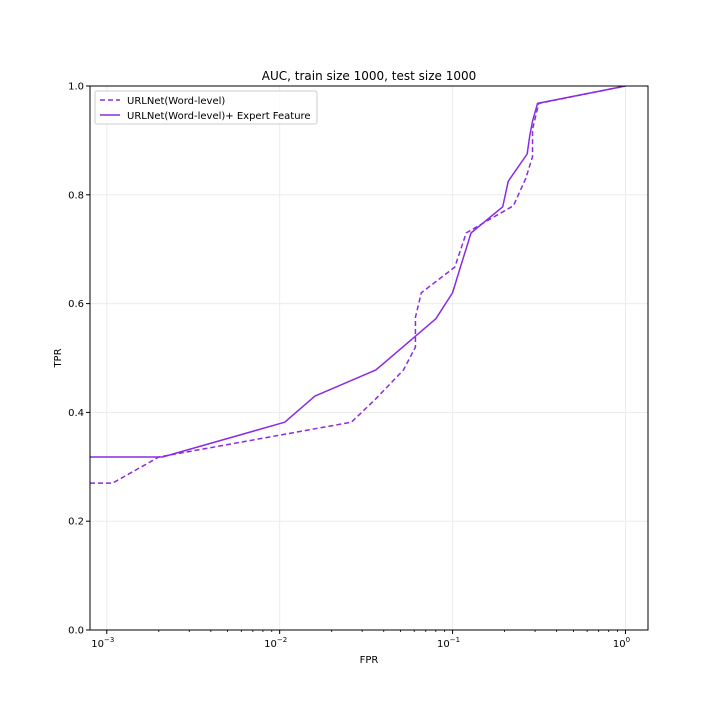 The height and width of the screenshot is (720, 720). What do you see at coordinates (275, 643) in the screenshot?
I see `x-tick-label: 10⁻²` at bounding box center [275, 643].